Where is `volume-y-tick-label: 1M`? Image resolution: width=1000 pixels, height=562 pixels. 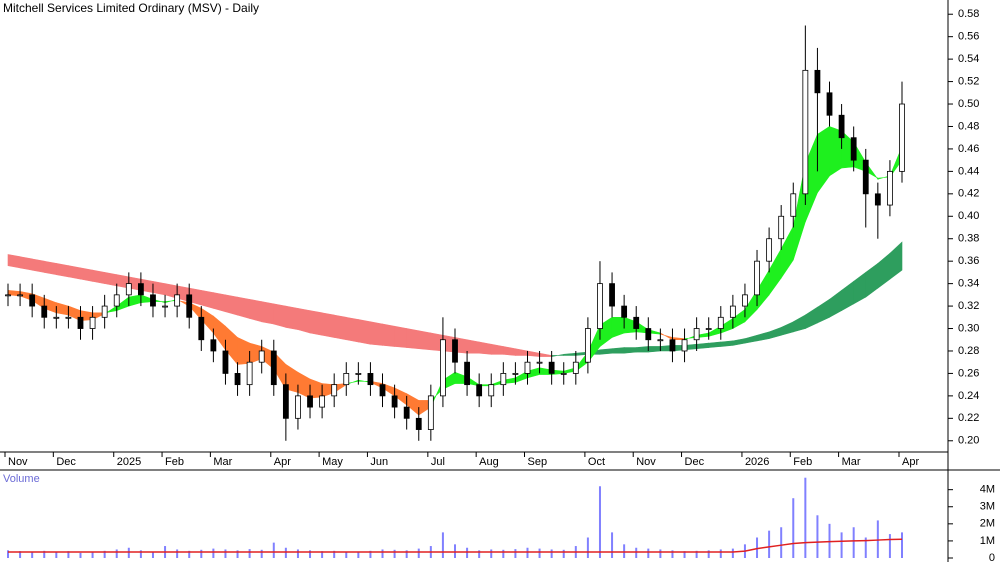 volume-y-tick-label: 1M is located at coordinates (987, 541).